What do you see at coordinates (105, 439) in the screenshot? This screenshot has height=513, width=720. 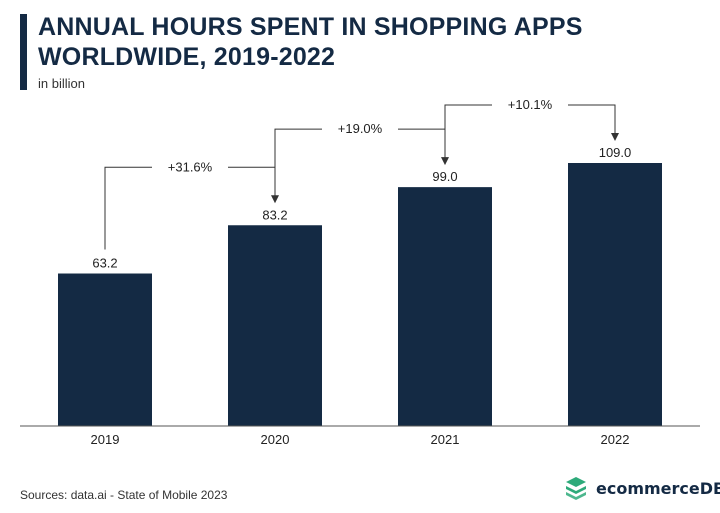 I see `x-tick-label-2019: 2019` at bounding box center [105, 439].